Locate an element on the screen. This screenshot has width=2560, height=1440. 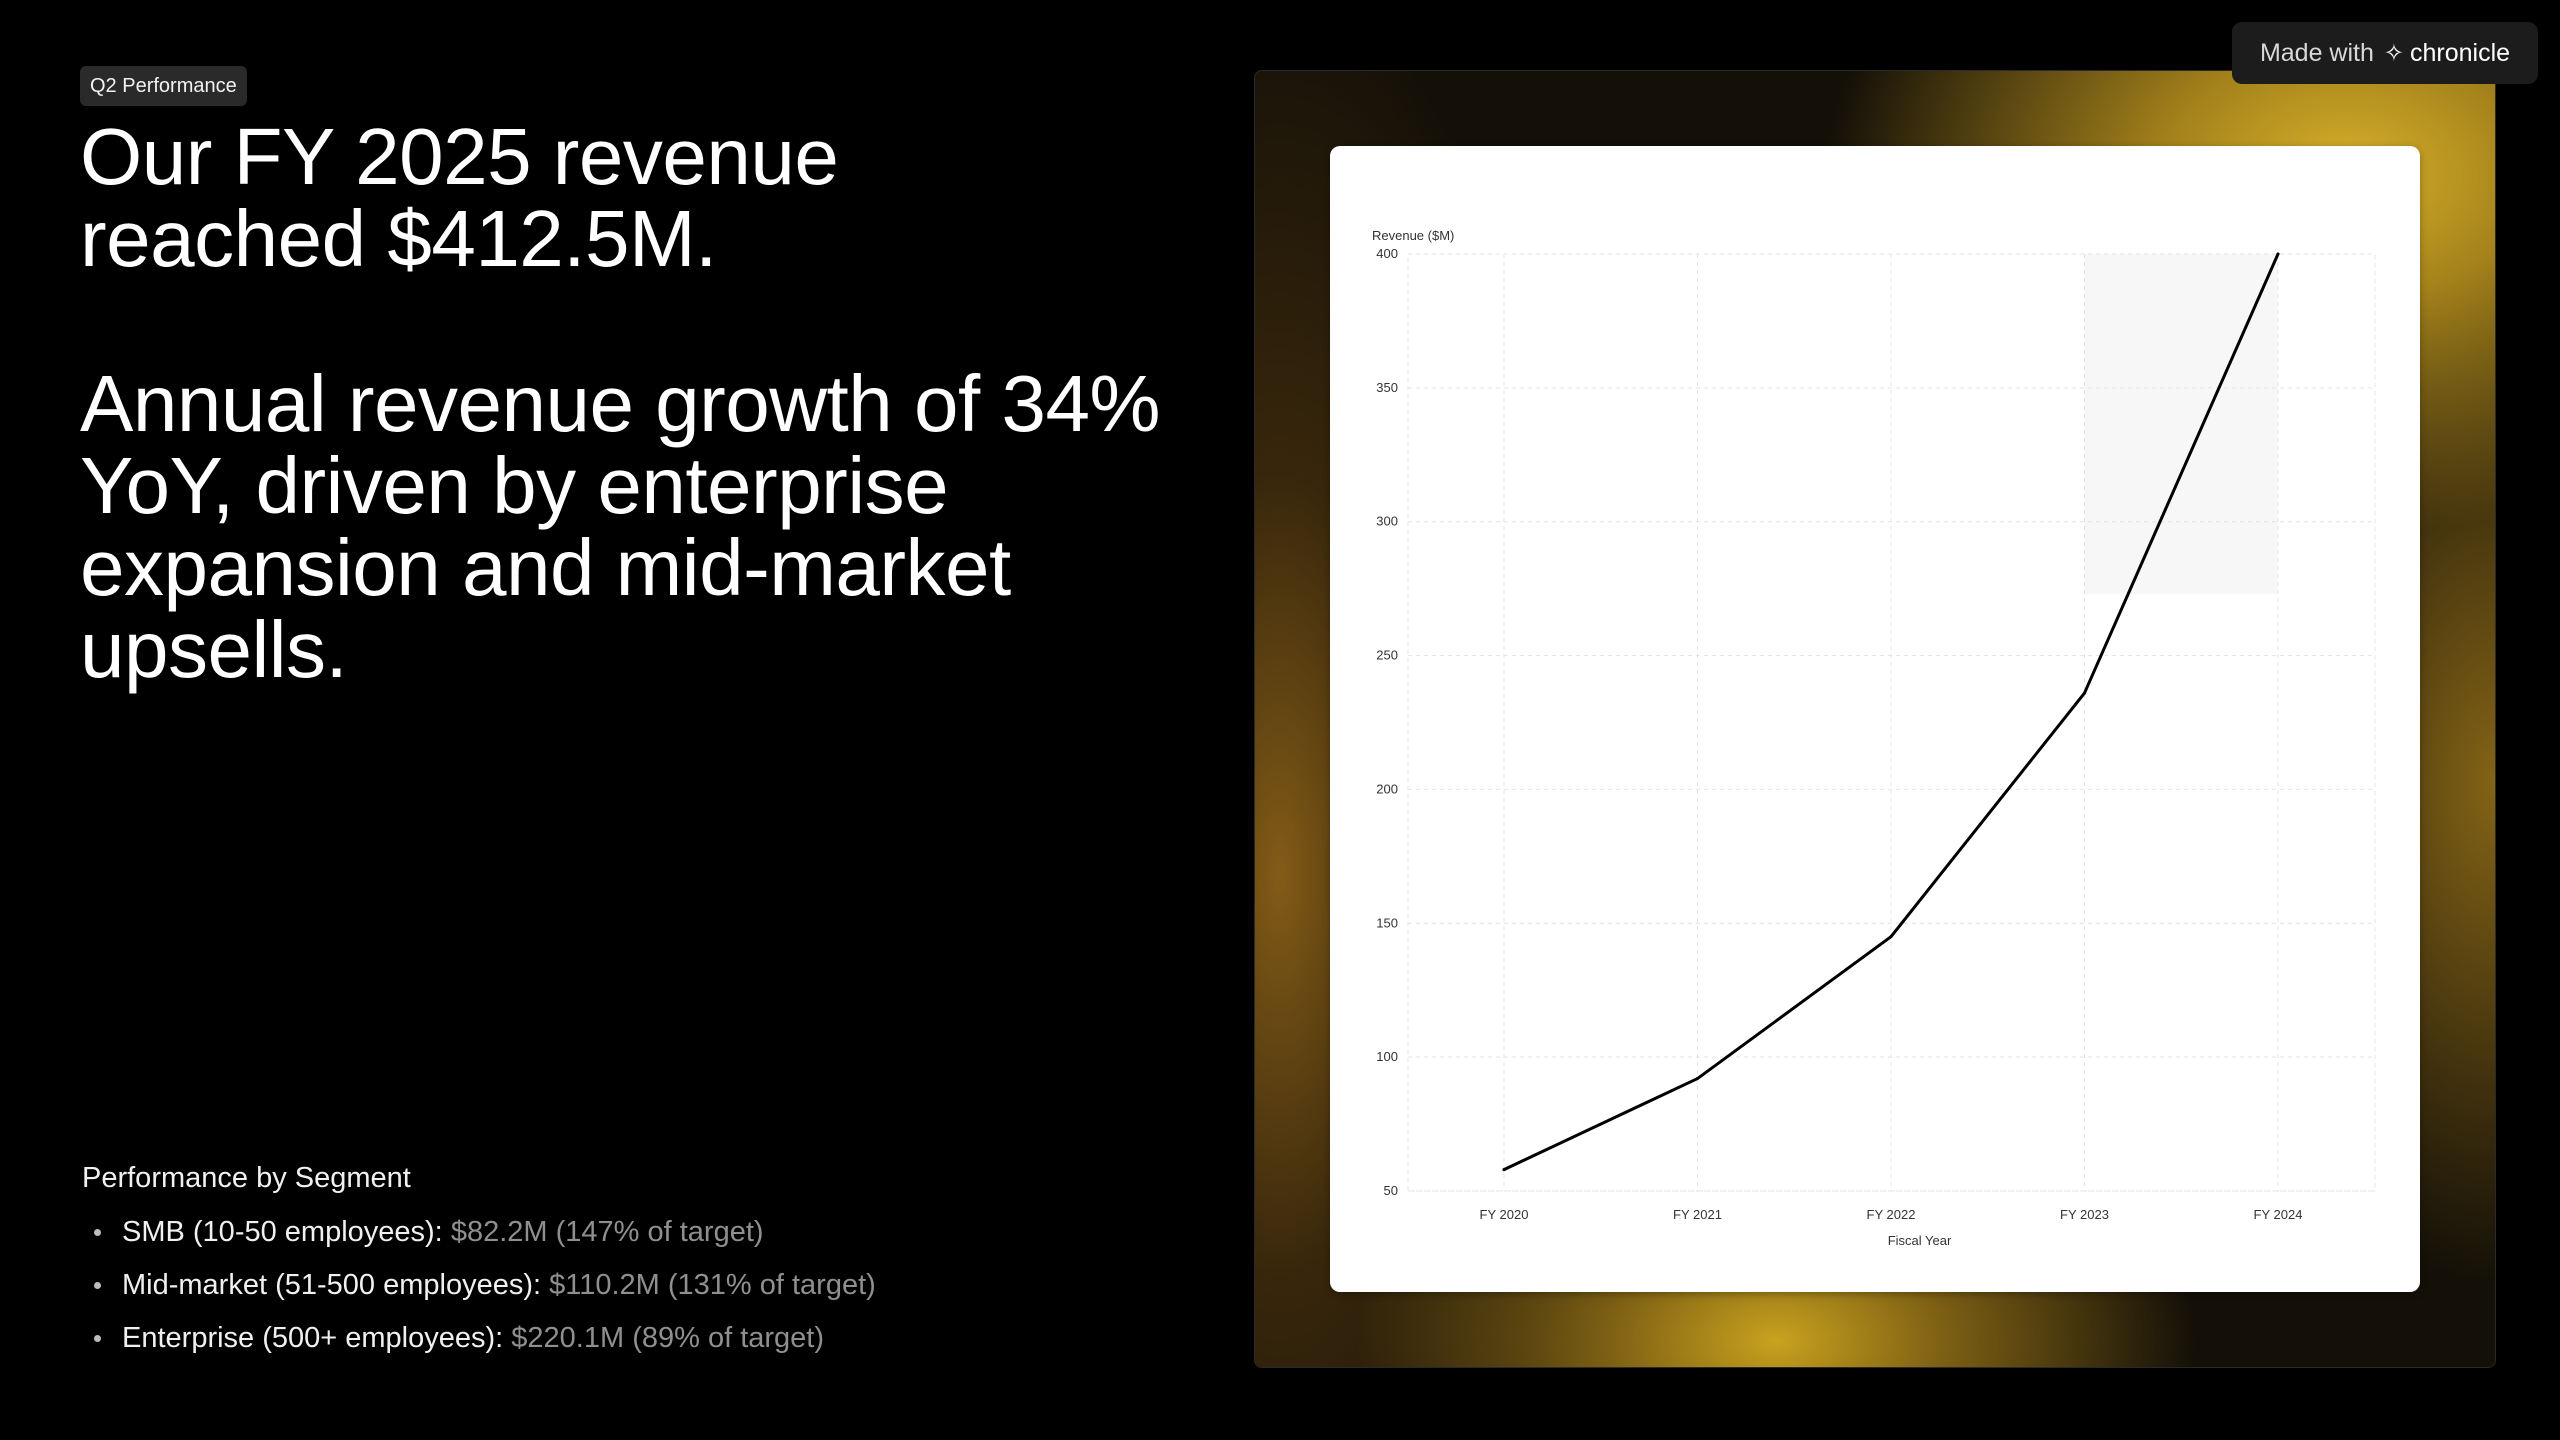
headline-line: reached $412.5M. is located at coordinates (398, 238).